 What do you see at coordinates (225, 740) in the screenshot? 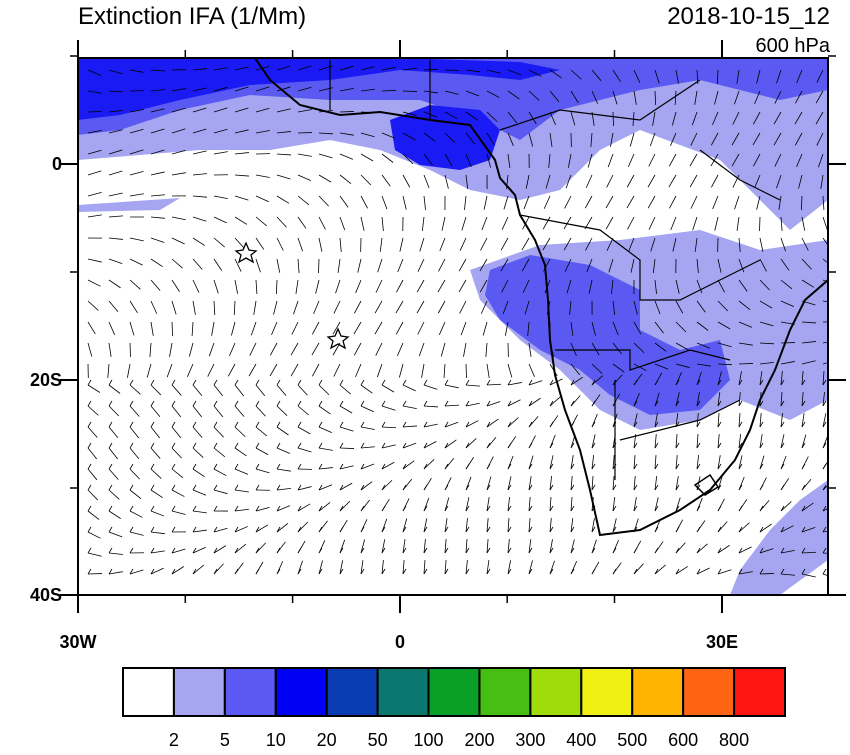
I see `colorbar-label: 5` at bounding box center [225, 740].